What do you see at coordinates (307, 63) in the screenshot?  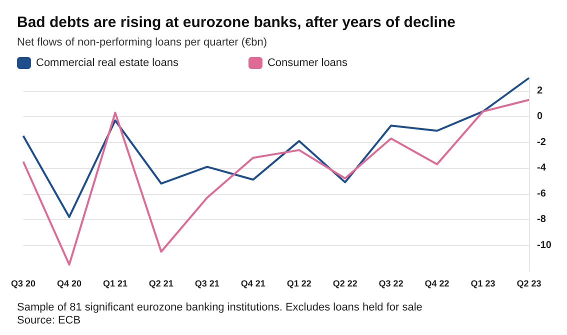 I see `legend-label: Consumer loans` at bounding box center [307, 63].